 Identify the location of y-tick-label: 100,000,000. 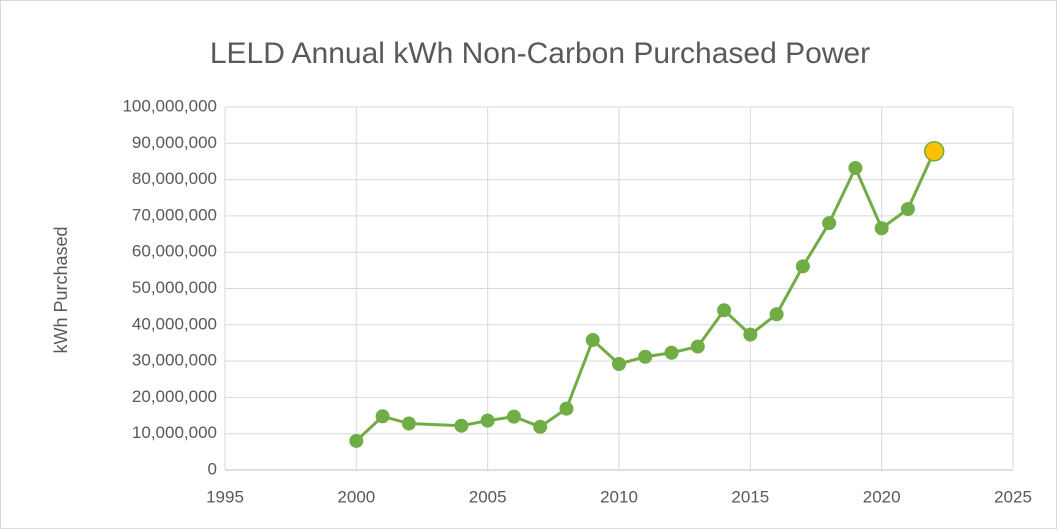
(169, 105).